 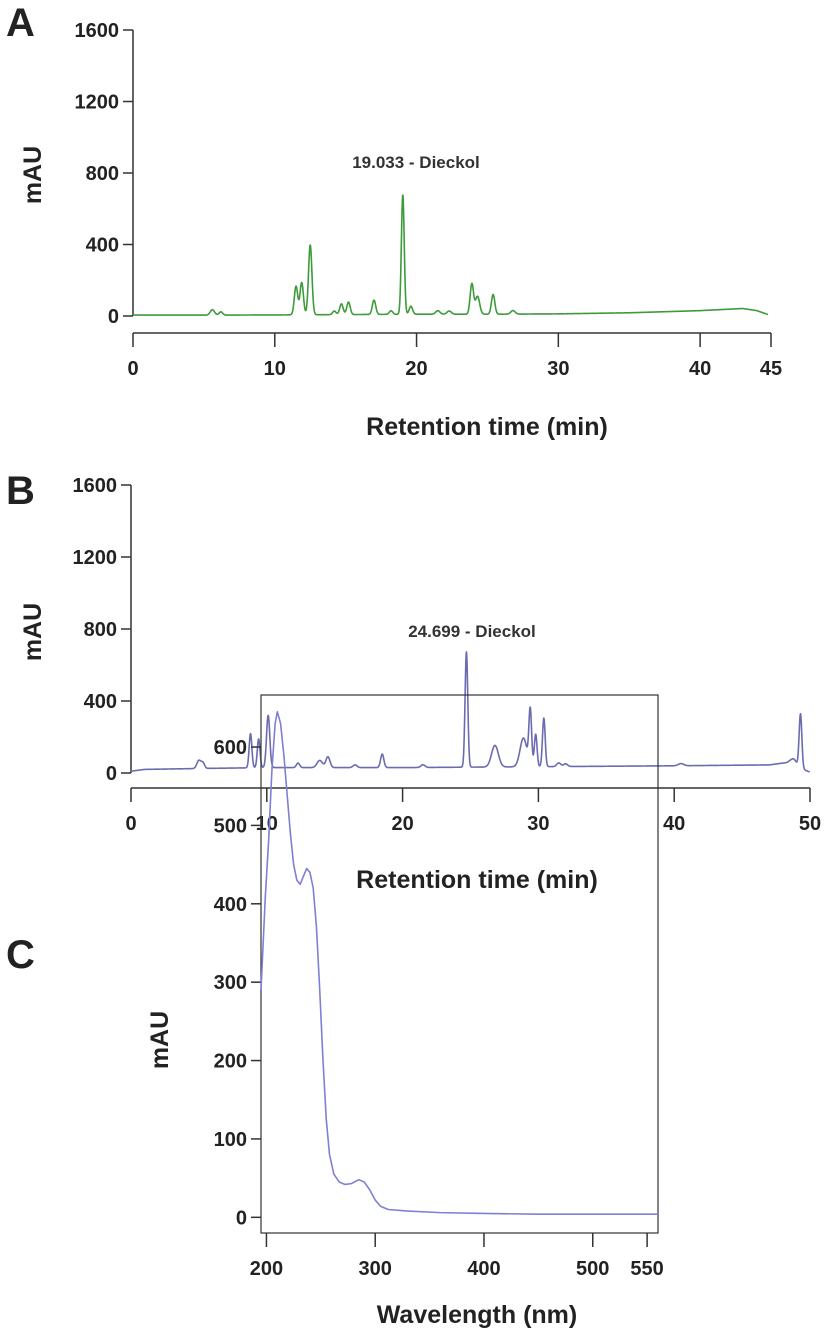 What do you see at coordinates (230, 826) in the screenshot?
I see `y-tick-label-c: 500` at bounding box center [230, 826].